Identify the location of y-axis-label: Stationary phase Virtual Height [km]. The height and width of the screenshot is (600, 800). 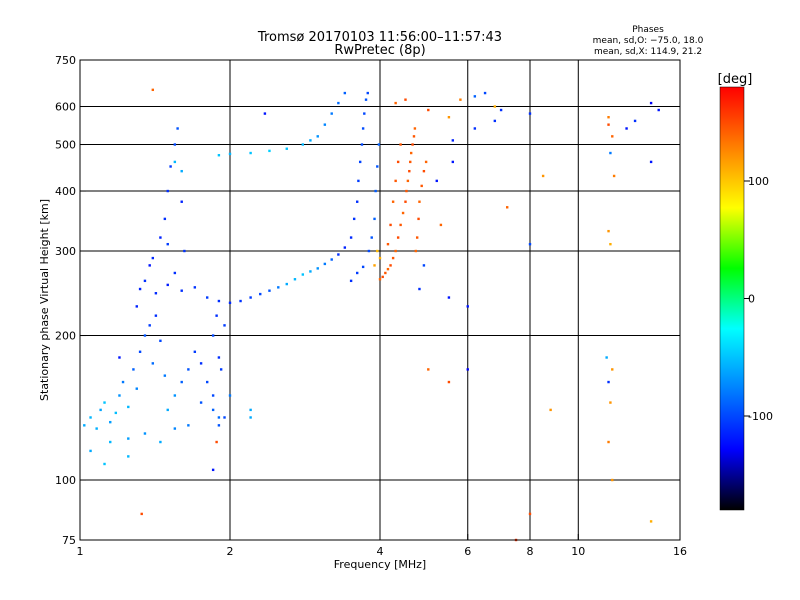
(44, 300).